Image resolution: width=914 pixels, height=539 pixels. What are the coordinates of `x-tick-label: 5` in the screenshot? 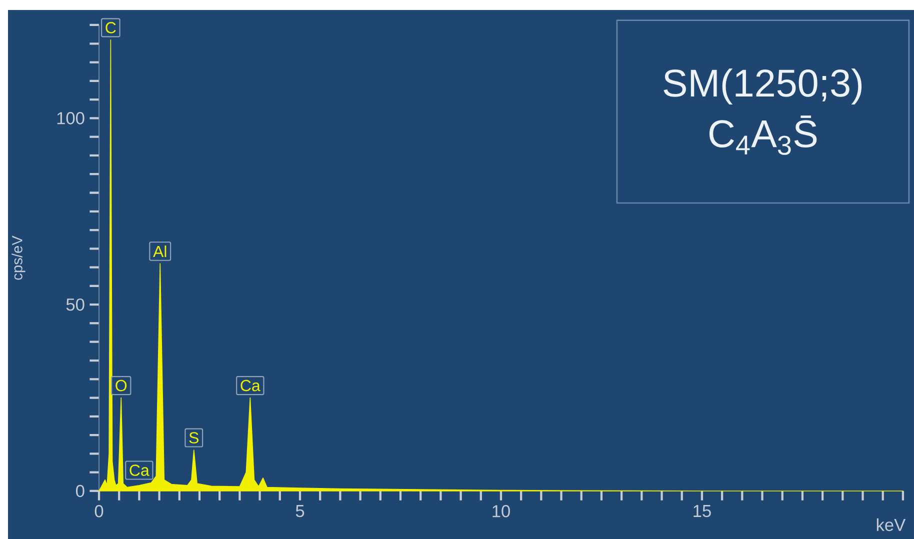 It's located at (300, 511).